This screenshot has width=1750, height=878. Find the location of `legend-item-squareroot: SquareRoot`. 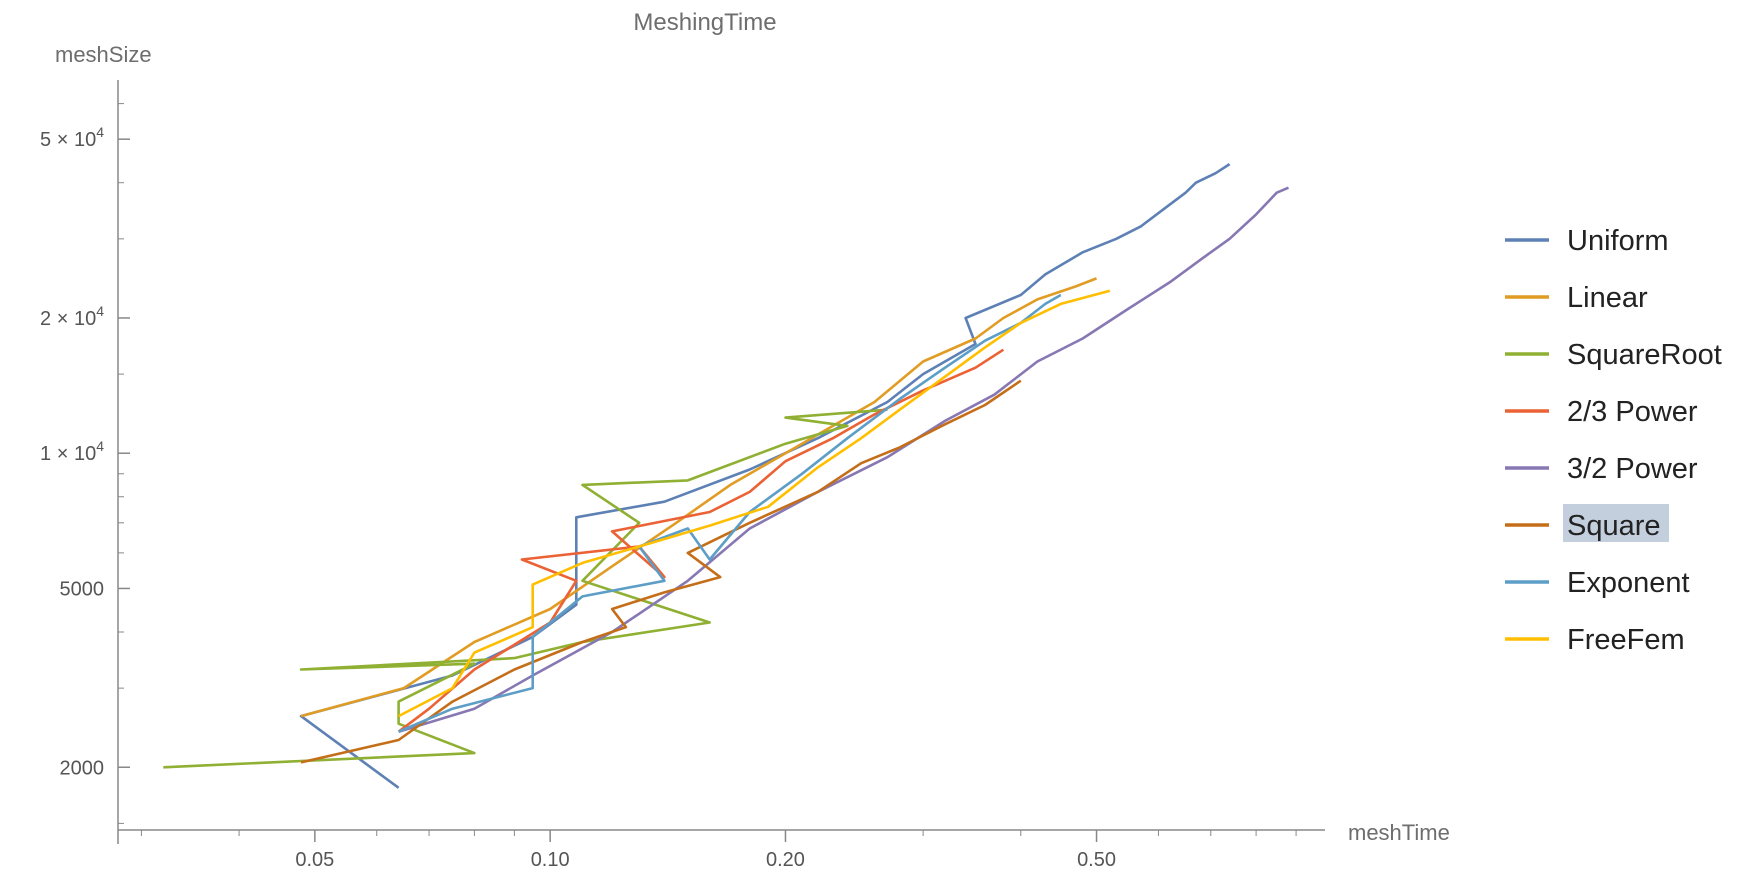

legend-item-squareroot: SquareRoot is located at coordinates (1613, 355).